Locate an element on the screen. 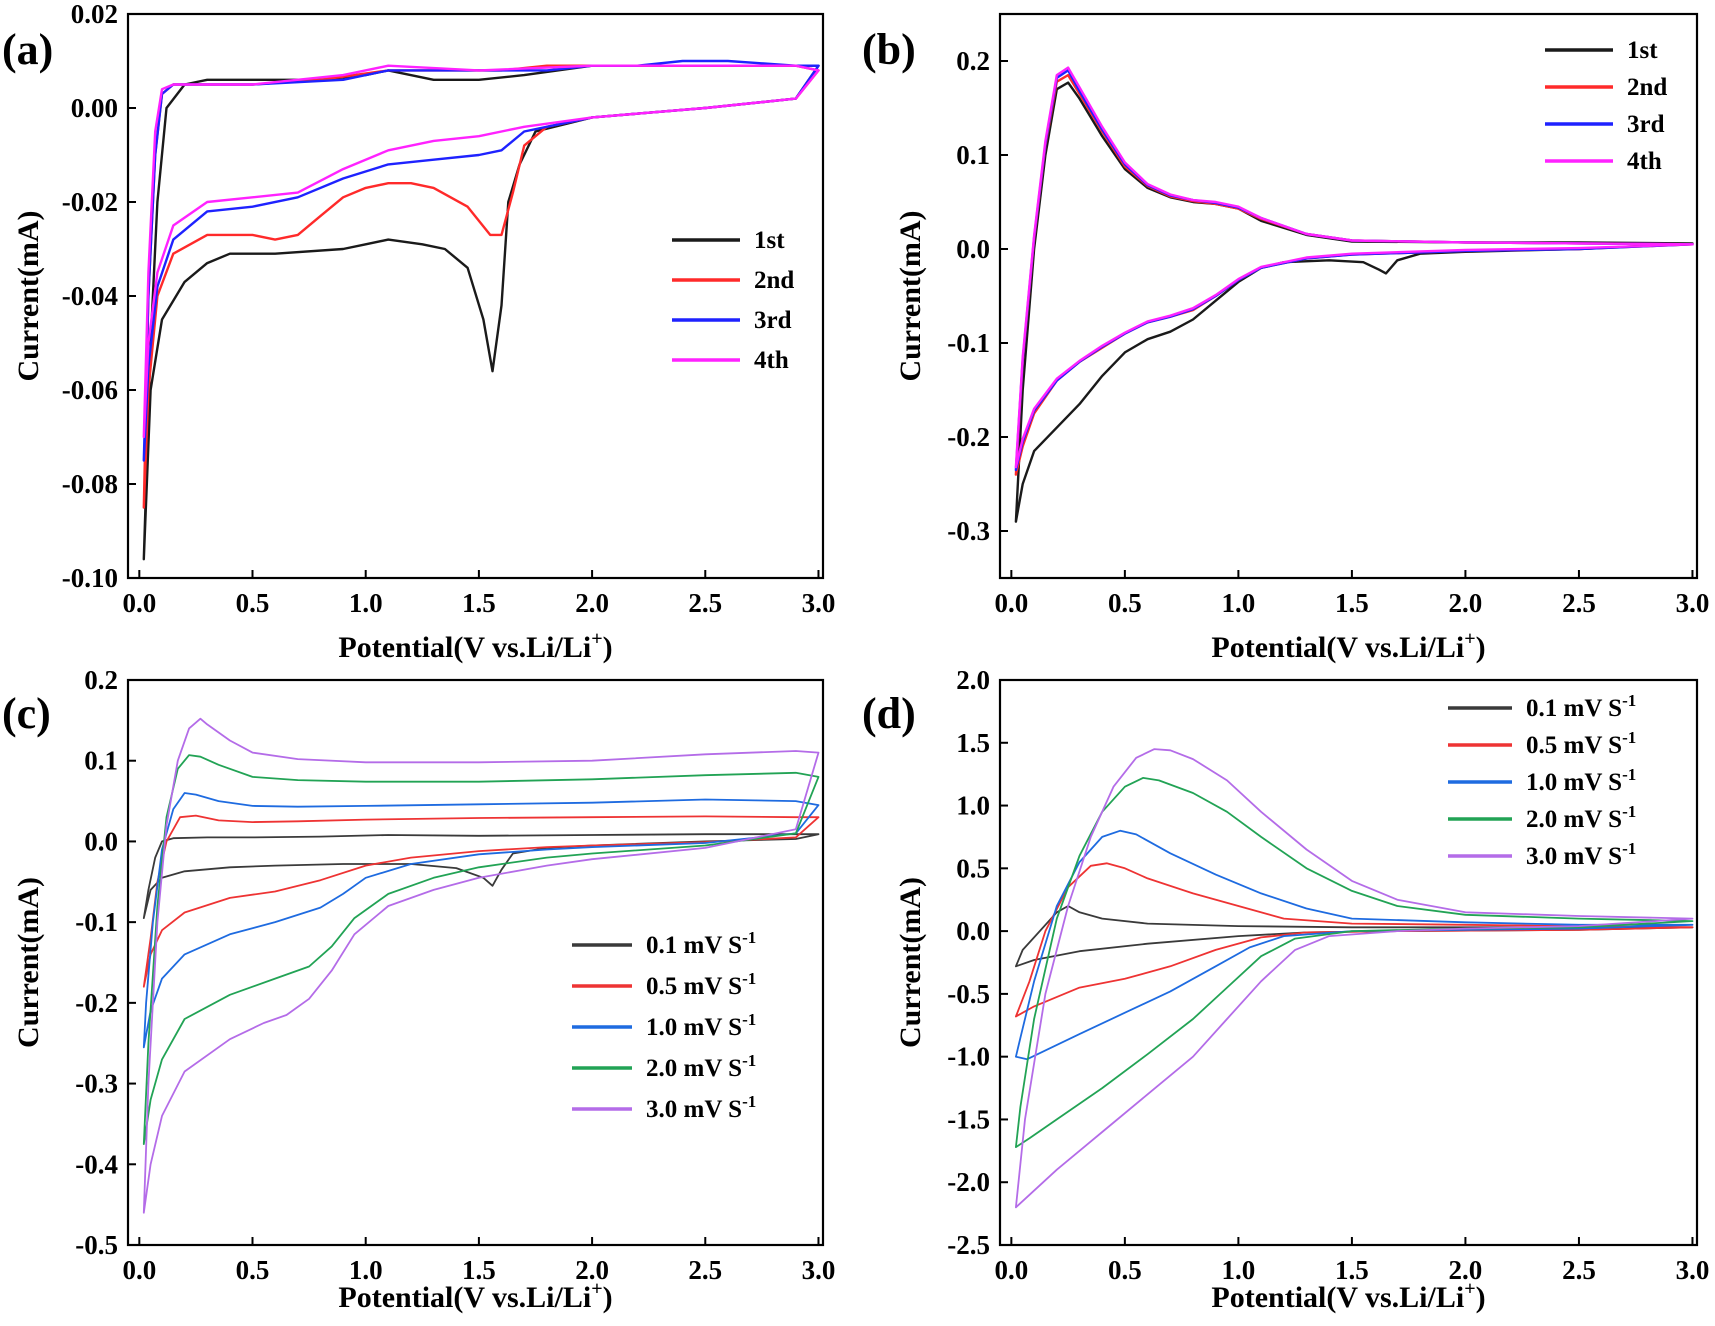 The height and width of the screenshot is (1326, 1715). y-tick-label: 0.1 is located at coordinates (973, 155).